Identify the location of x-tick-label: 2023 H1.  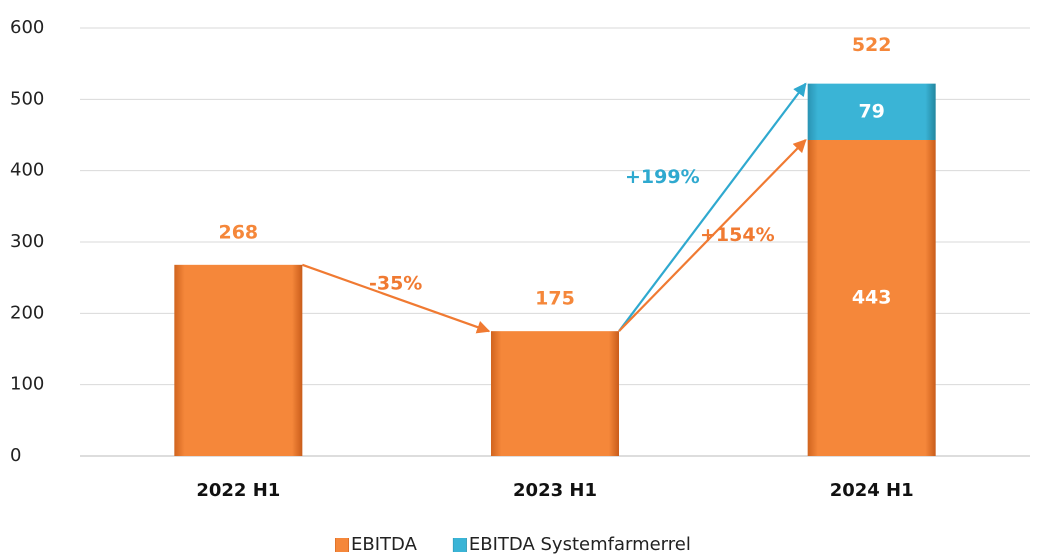
(555, 490).